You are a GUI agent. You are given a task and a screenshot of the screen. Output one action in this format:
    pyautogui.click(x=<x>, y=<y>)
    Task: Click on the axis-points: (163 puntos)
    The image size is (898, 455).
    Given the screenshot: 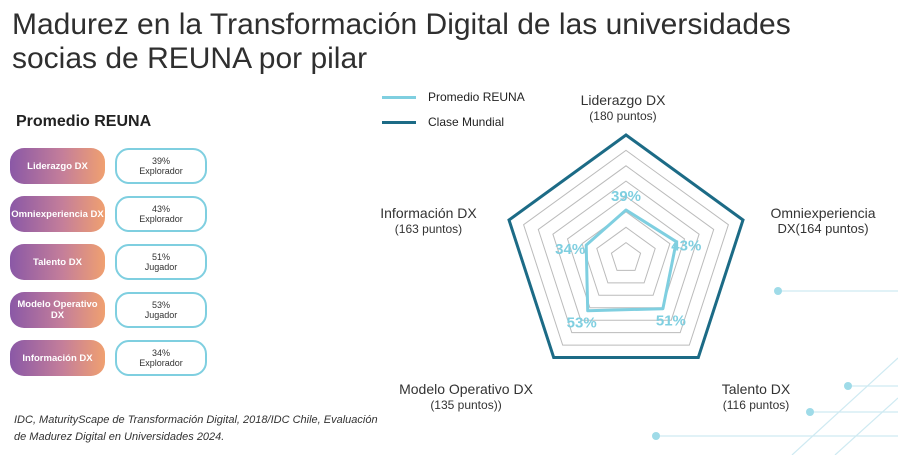 What is the action you would take?
    pyautogui.click(x=428, y=229)
    